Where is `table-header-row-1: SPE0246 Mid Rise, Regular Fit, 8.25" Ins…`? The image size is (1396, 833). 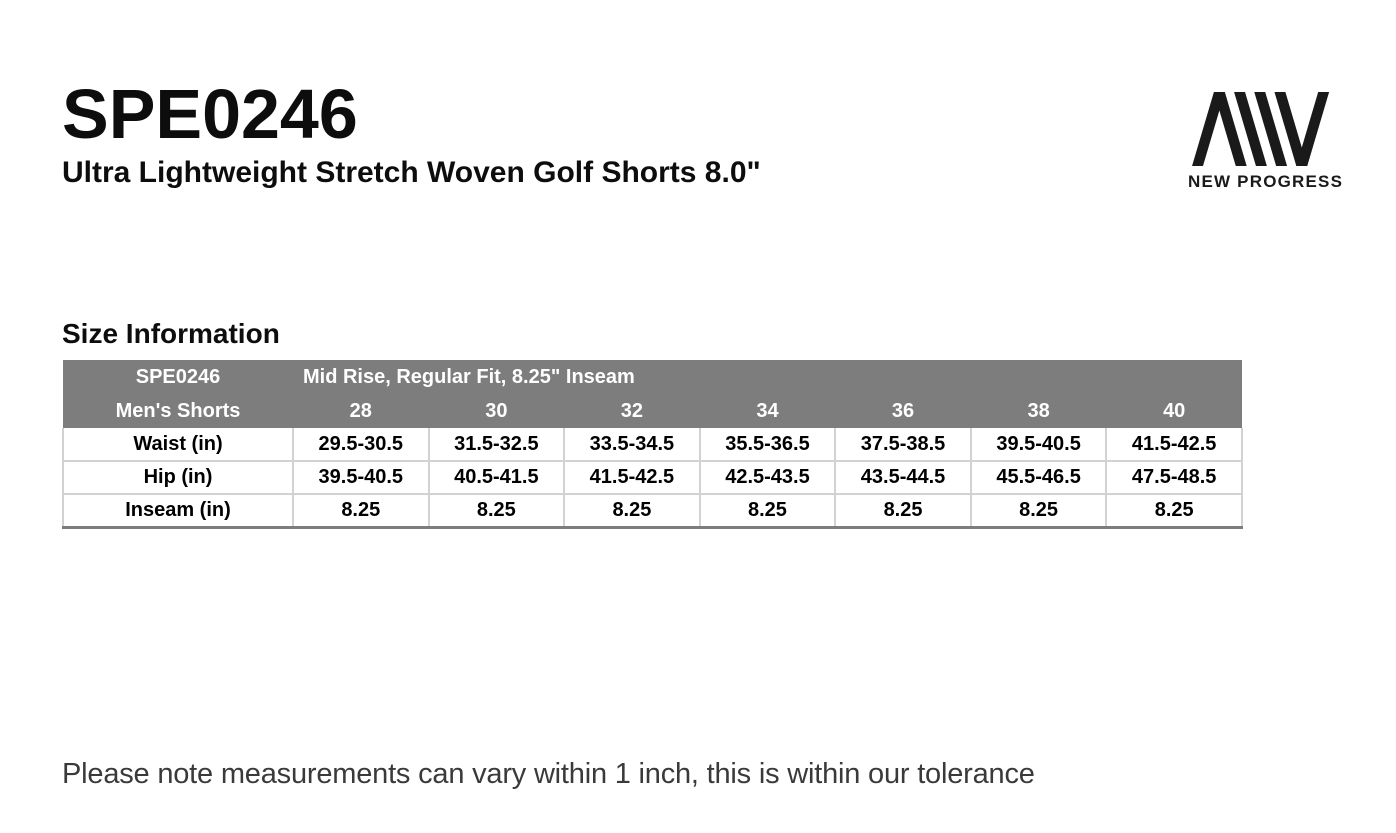
table-header-row-1: SPE0246 Mid Rise, Regular Fit, 8.25" Ins… is located at coordinates (652, 377).